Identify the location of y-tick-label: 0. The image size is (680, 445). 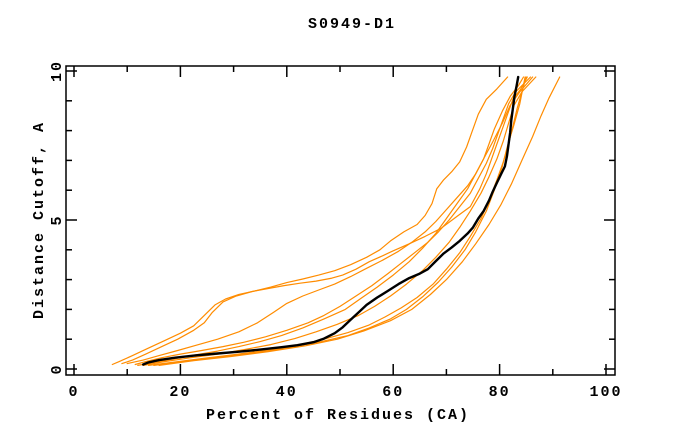
(57, 368).